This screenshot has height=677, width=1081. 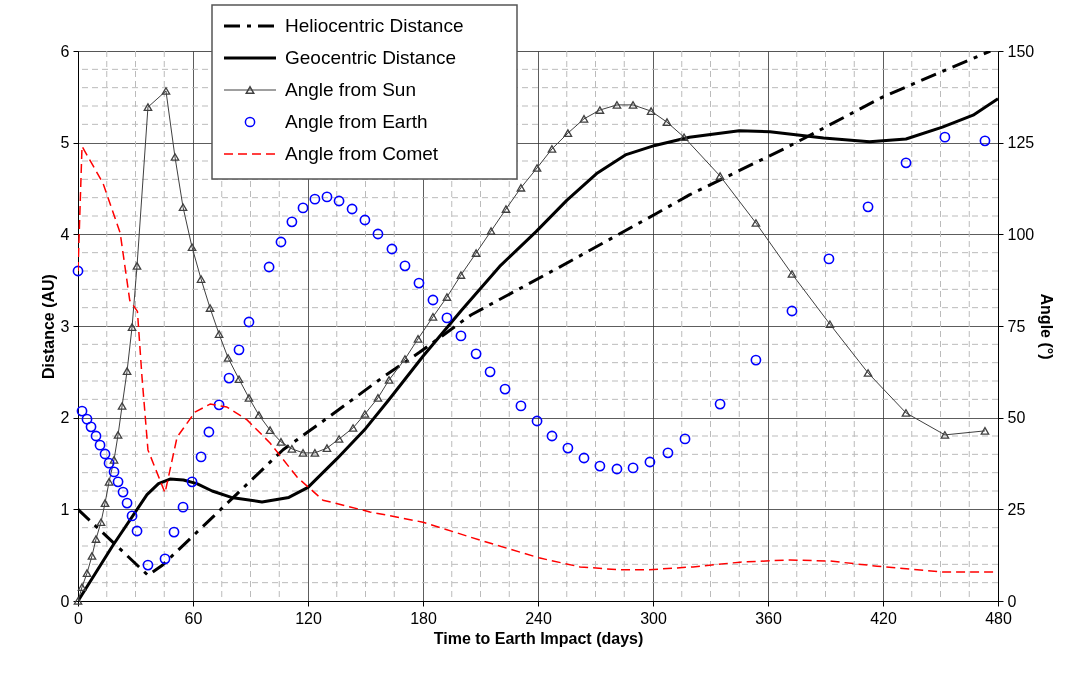 I want to click on y-tick-label: 0, so click(x=65, y=601).